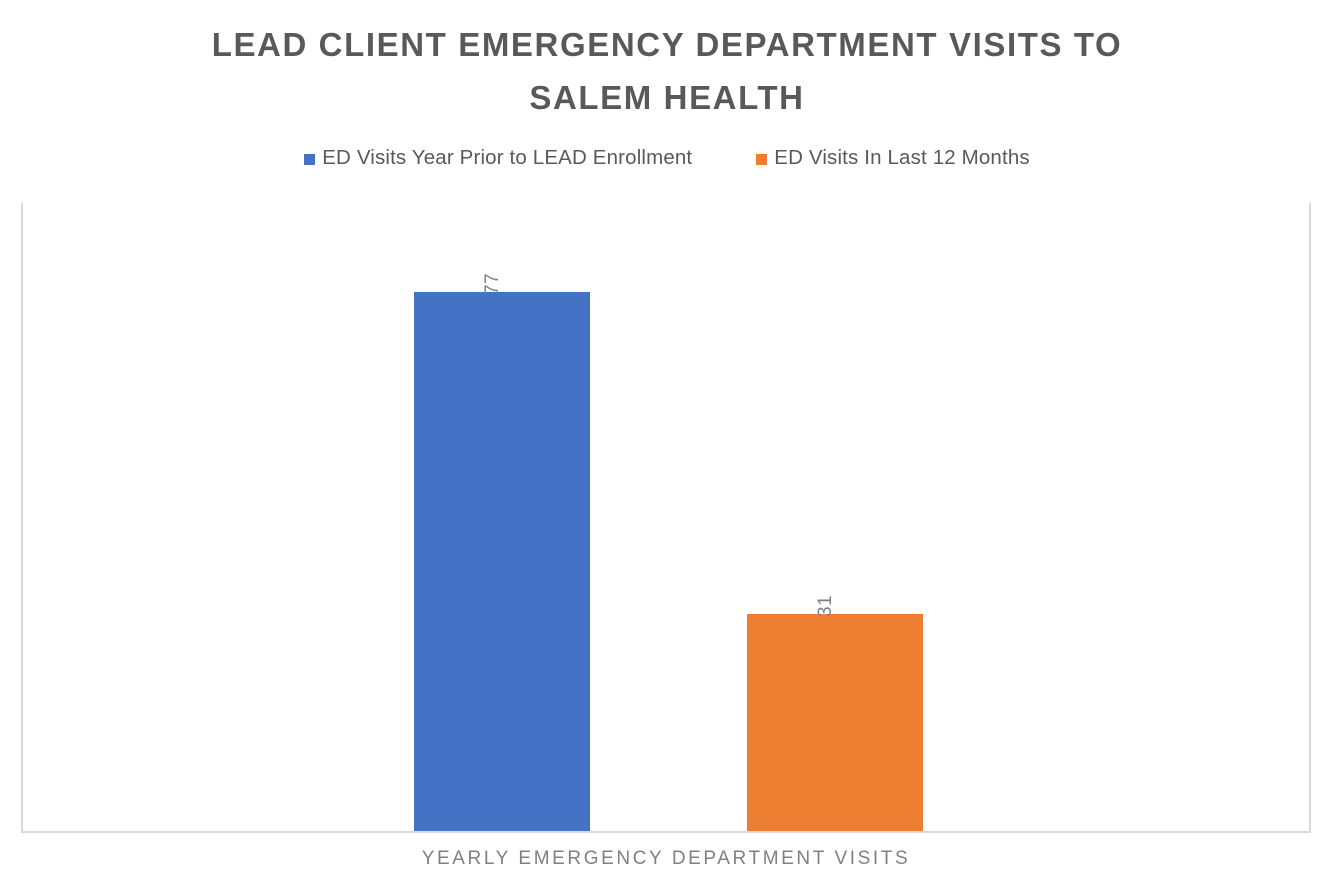  Describe the element at coordinates (492, 284) in the screenshot. I see `bar-value-label: 77` at that location.